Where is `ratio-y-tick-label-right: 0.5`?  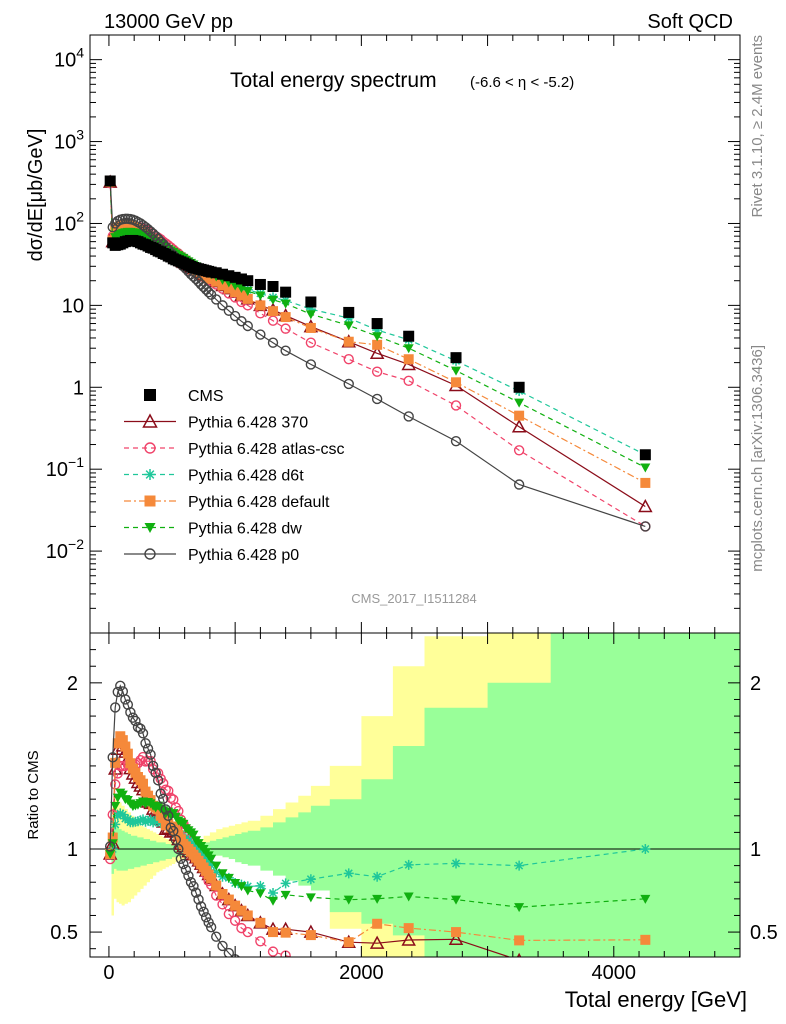
ratio-y-tick-label-right: 0.5 is located at coordinates (764, 933).